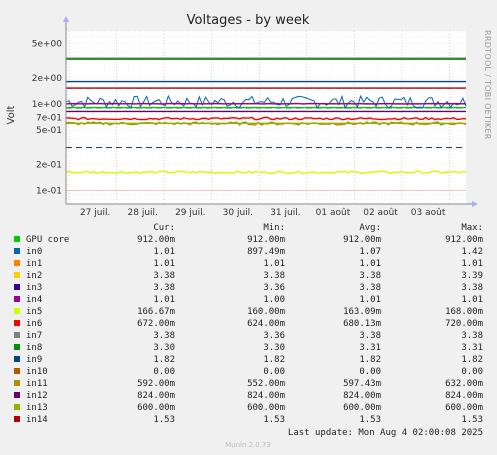 The image size is (497, 455). Describe the element at coordinates (34, 336) in the screenshot. I see `legend-series-name: in7` at that location.